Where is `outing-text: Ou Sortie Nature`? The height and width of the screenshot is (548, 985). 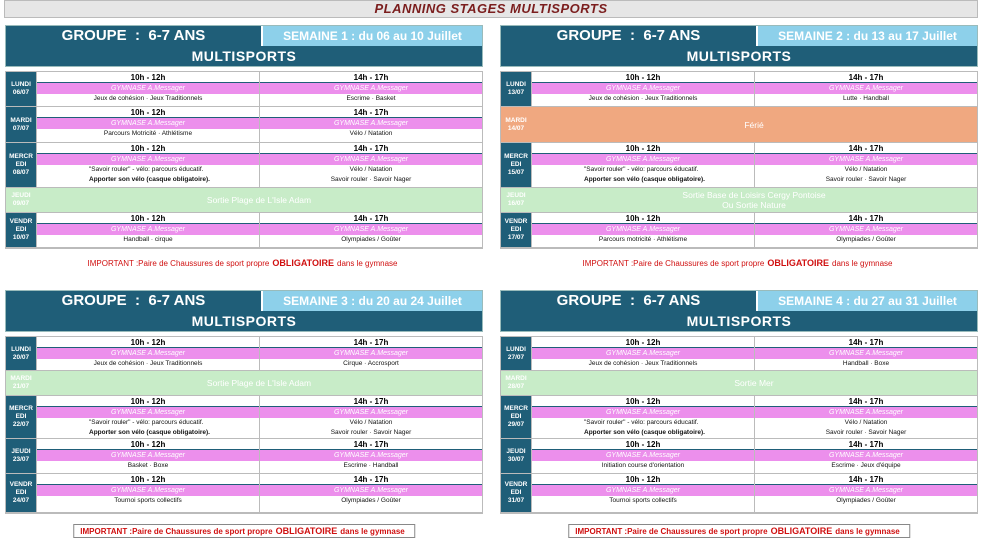 outing-text: Ou Sortie Nature is located at coordinates (754, 205).